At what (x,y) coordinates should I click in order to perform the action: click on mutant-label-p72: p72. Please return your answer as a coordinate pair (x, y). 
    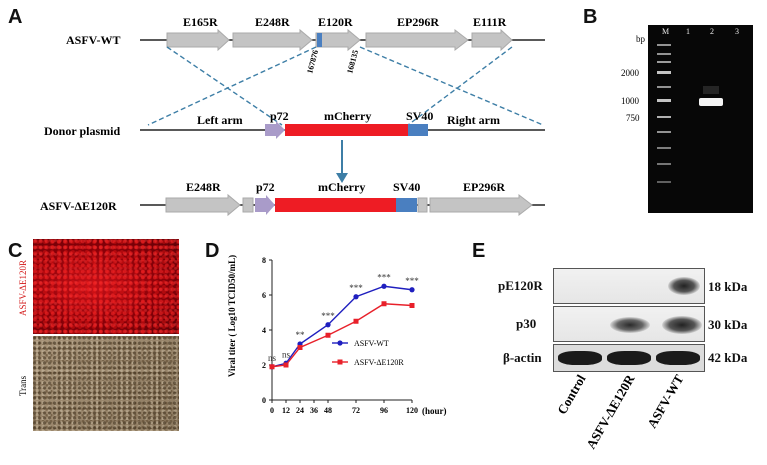
    Looking at the image, I should click on (265, 187).